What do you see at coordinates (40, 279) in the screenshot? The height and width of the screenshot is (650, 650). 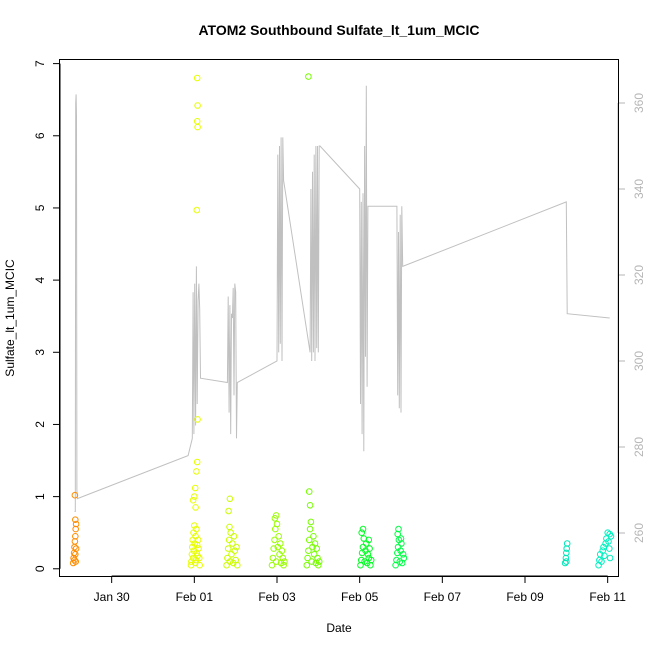 I see `y-tick-label: 4` at bounding box center [40, 279].